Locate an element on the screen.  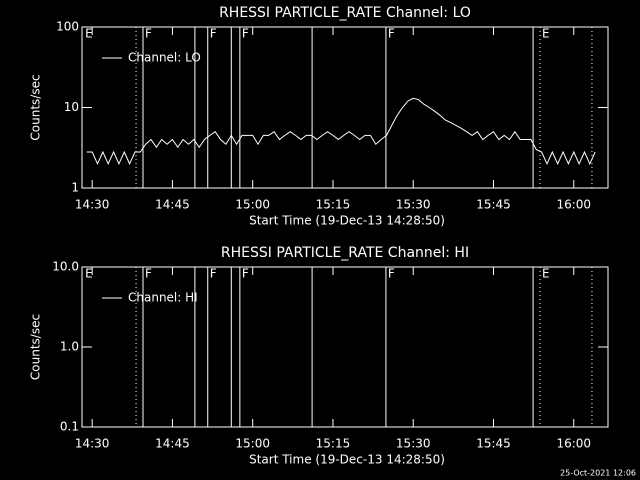
legend-label: Channel: LO is located at coordinates (164, 58).